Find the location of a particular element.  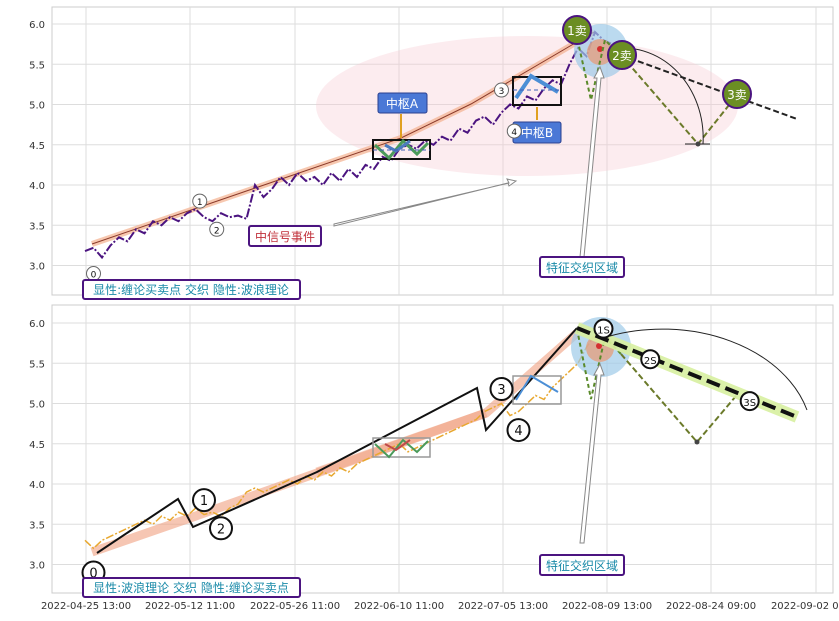

bottom-sell-base-dot is located at coordinates (697, 442).